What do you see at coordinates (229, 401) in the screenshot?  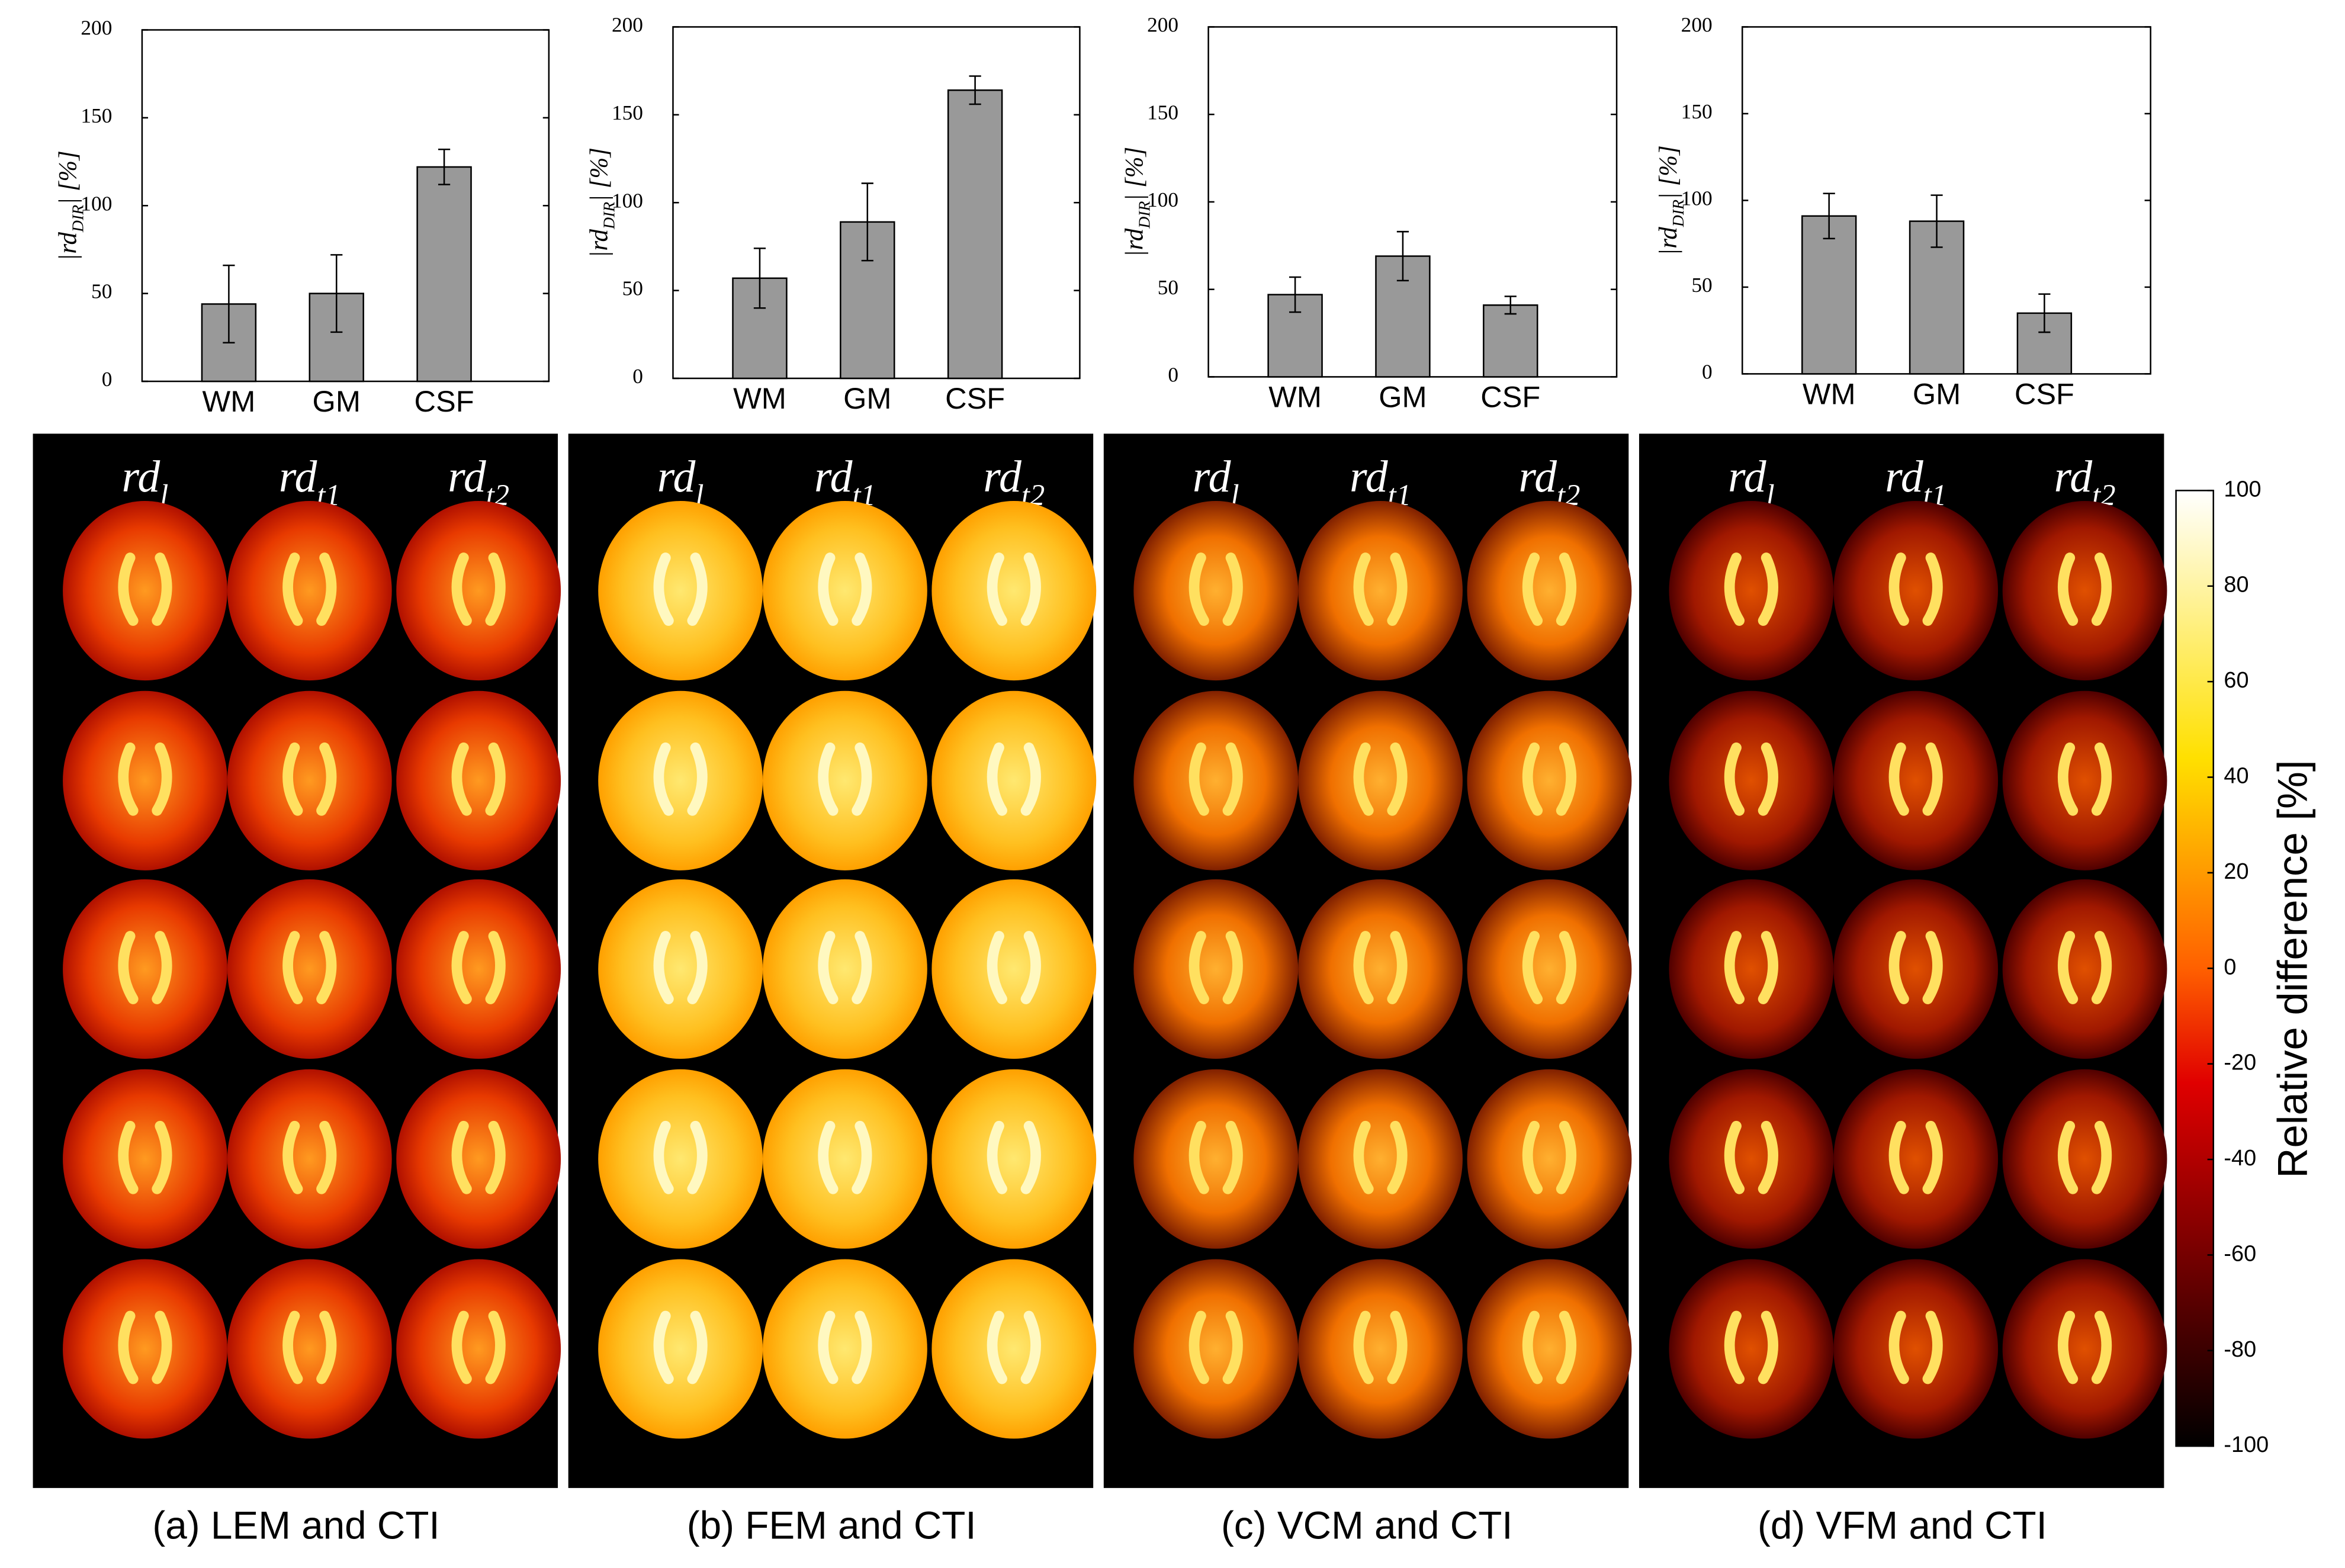 I see `x-tick-label: WM` at bounding box center [229, 401].